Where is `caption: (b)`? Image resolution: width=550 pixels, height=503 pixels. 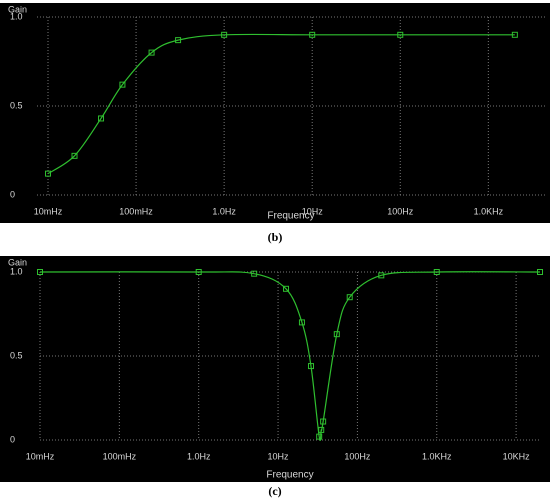
caption: (b) is located at coordinates (275, 237).